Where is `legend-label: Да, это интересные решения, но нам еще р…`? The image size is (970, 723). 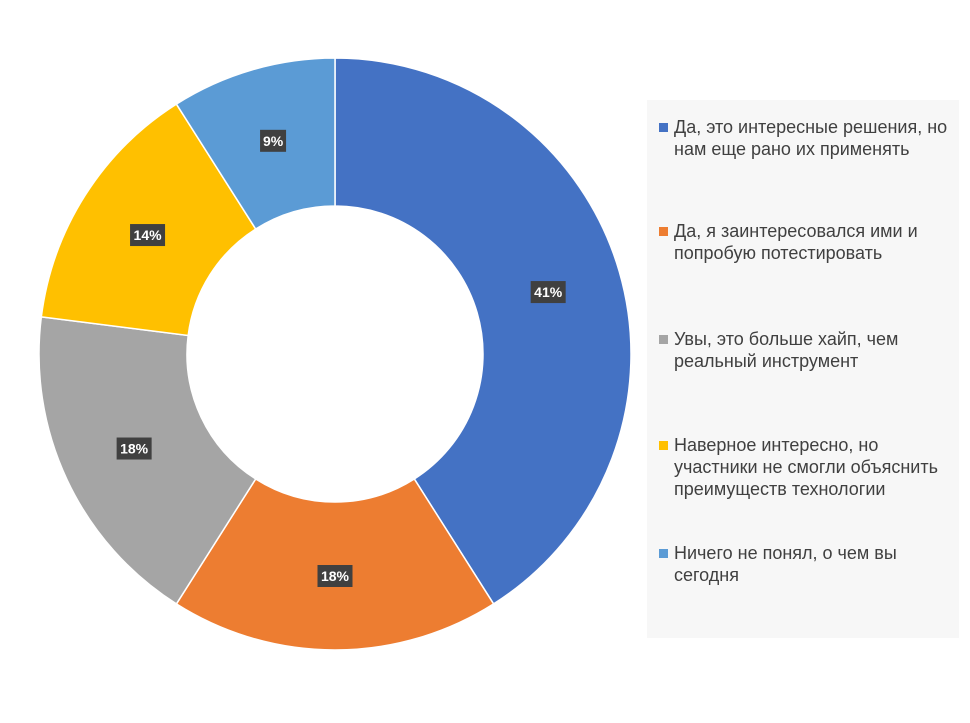 legend-label: Да, это интересные решения, но нам еще р… is located at coordinates (811, 138).